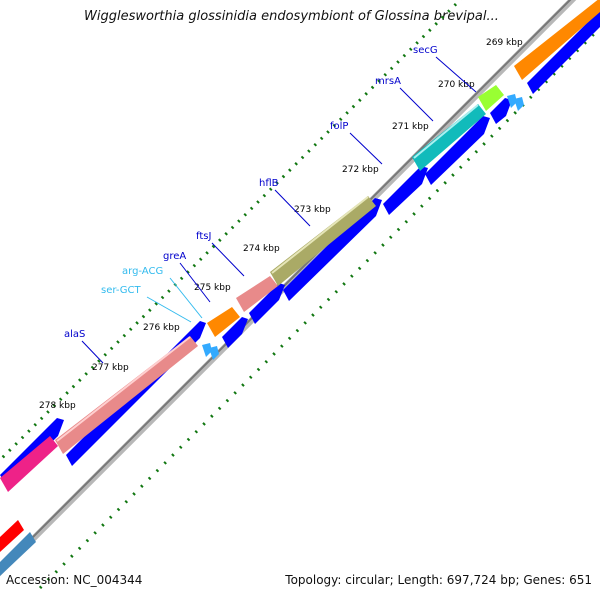  I want to click on gene-feature-teal-mrsa, so click(449, 137).